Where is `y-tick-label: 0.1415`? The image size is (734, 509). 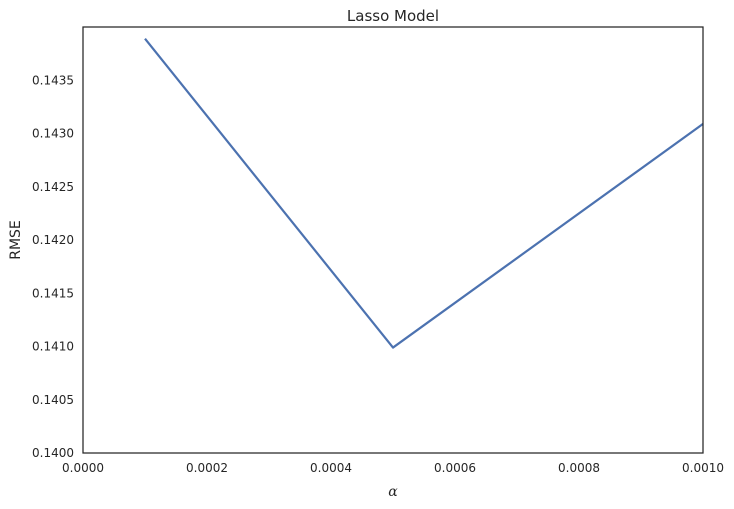
y-tick-label: 0.1415 is located at coordinates (53, 293).